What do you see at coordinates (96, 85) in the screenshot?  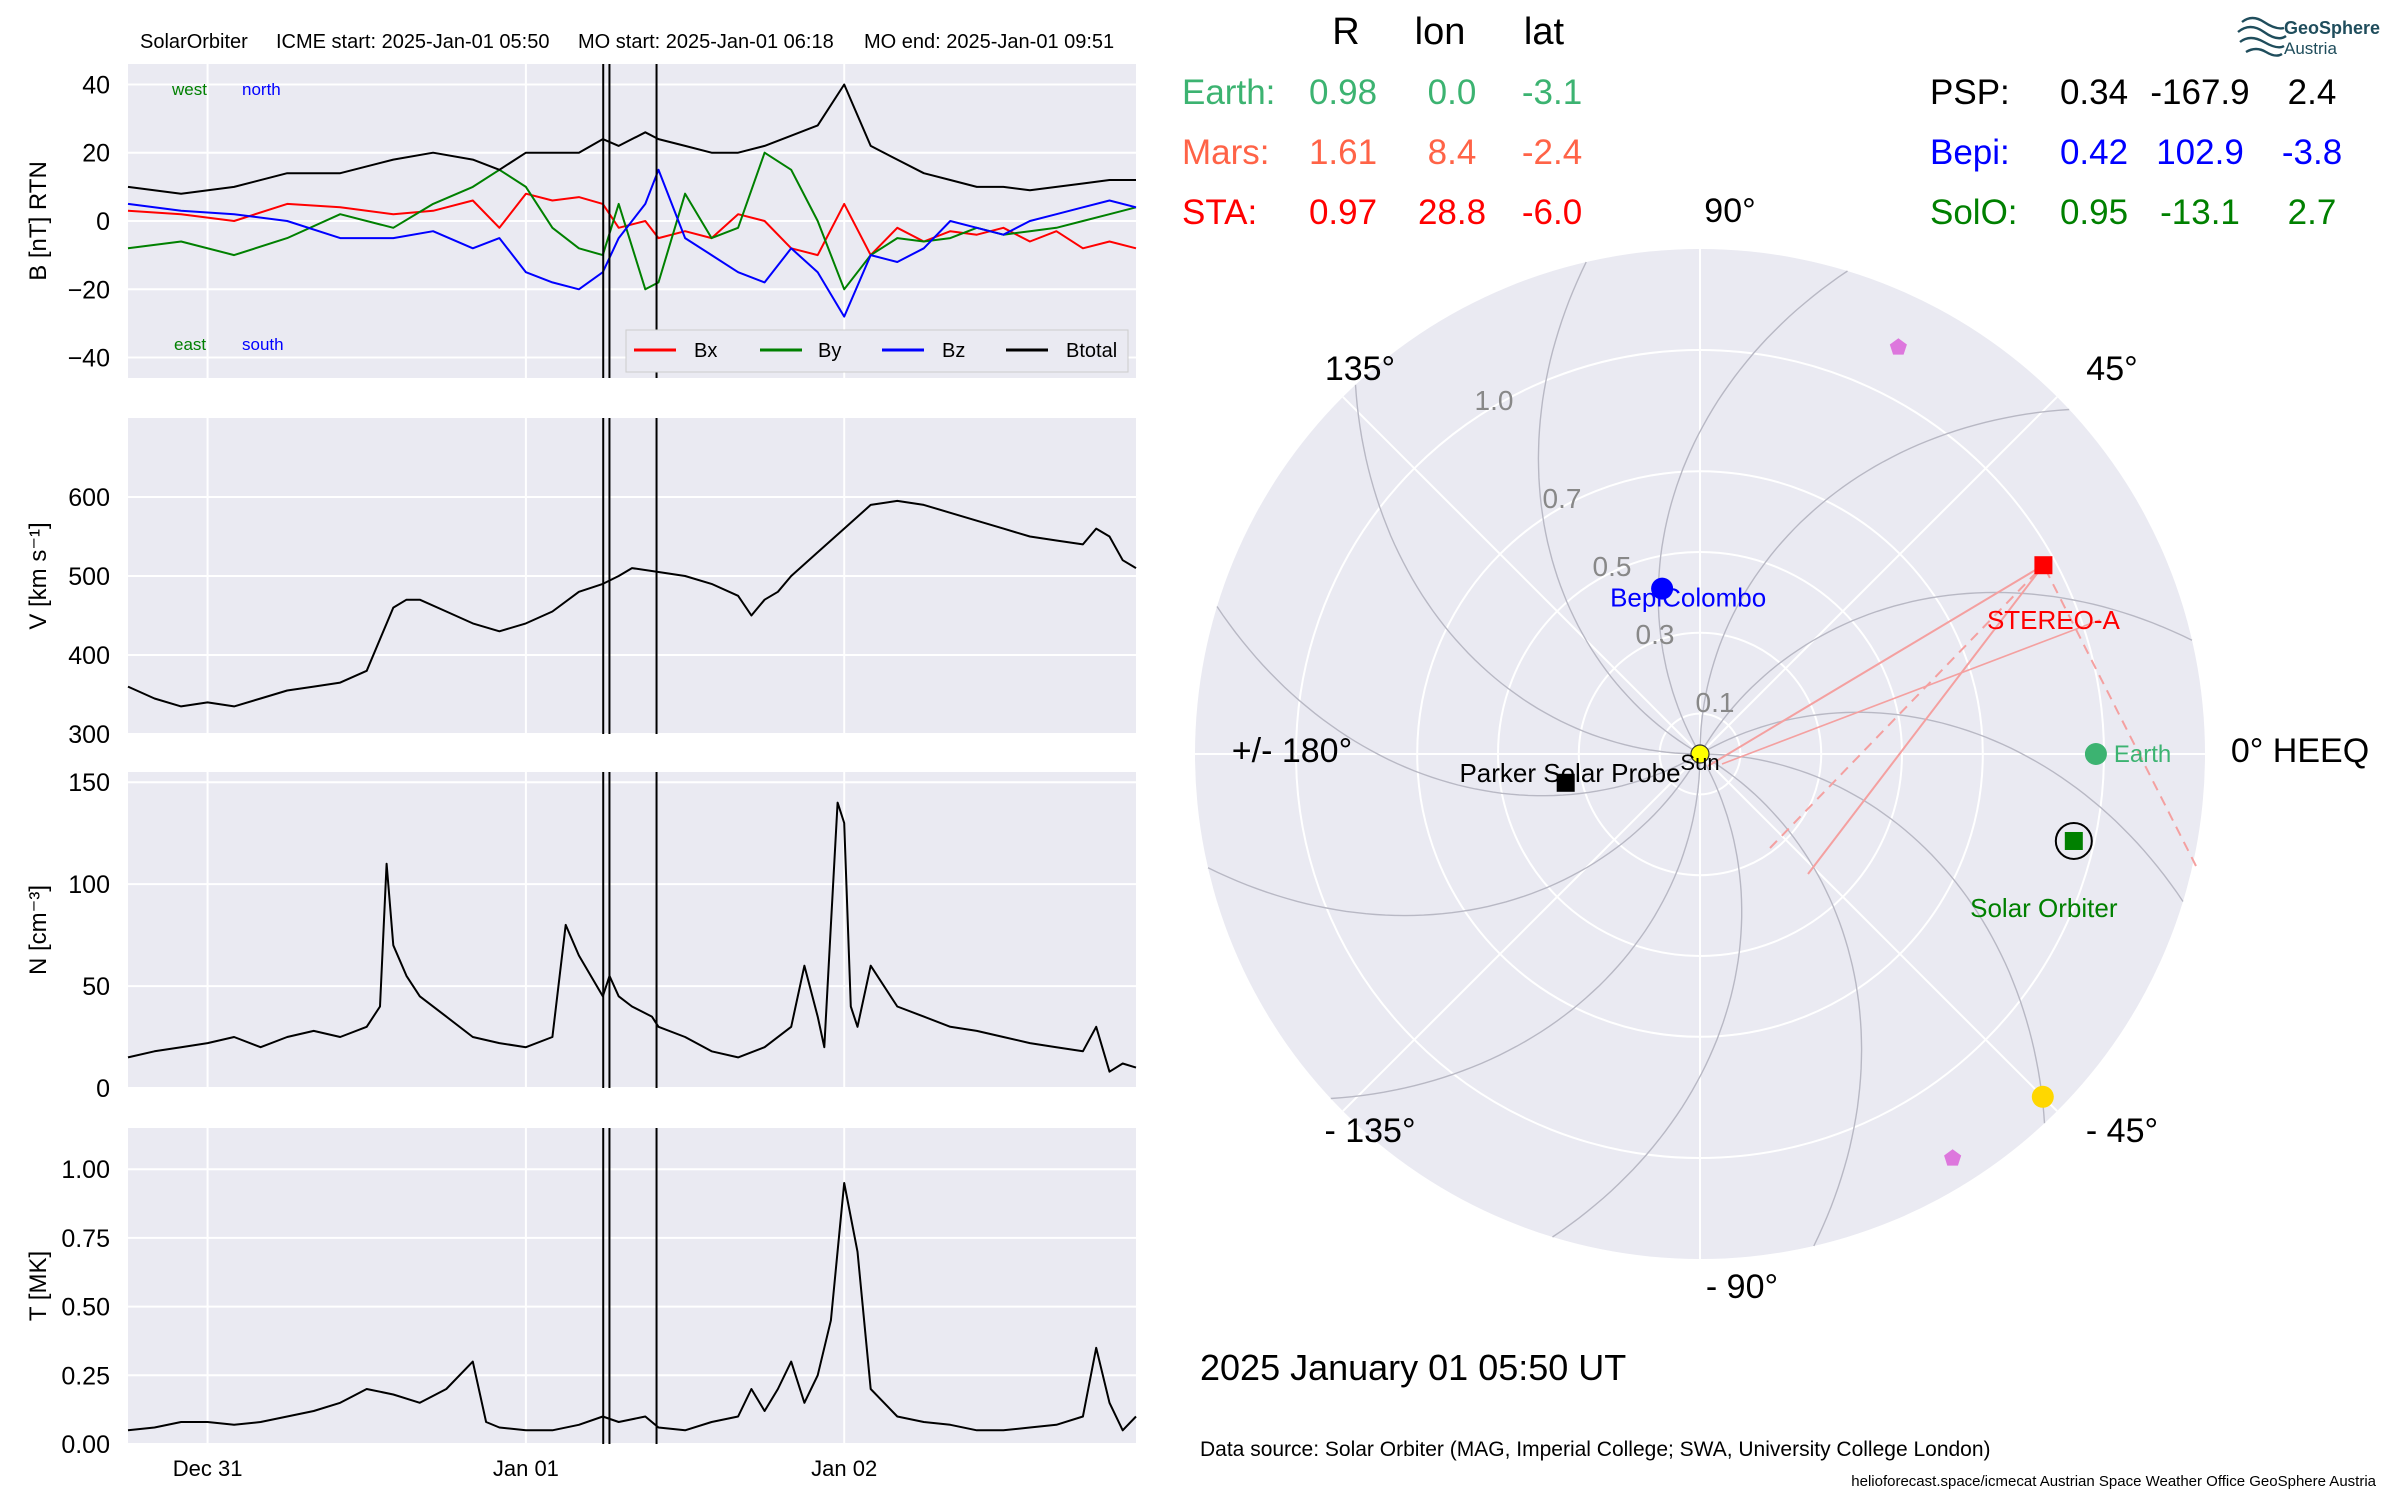 I see `y-tick-label: 40` at bounding box center [96, 85].